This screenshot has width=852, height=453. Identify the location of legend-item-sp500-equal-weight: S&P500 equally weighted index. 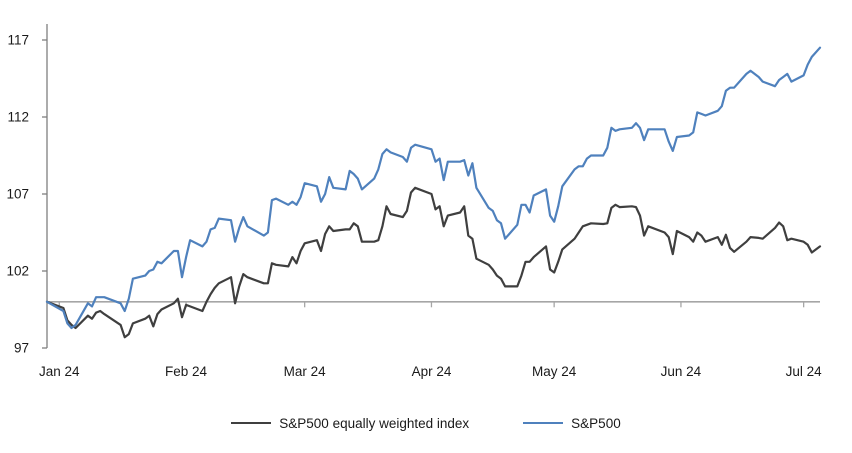
(350, 423).